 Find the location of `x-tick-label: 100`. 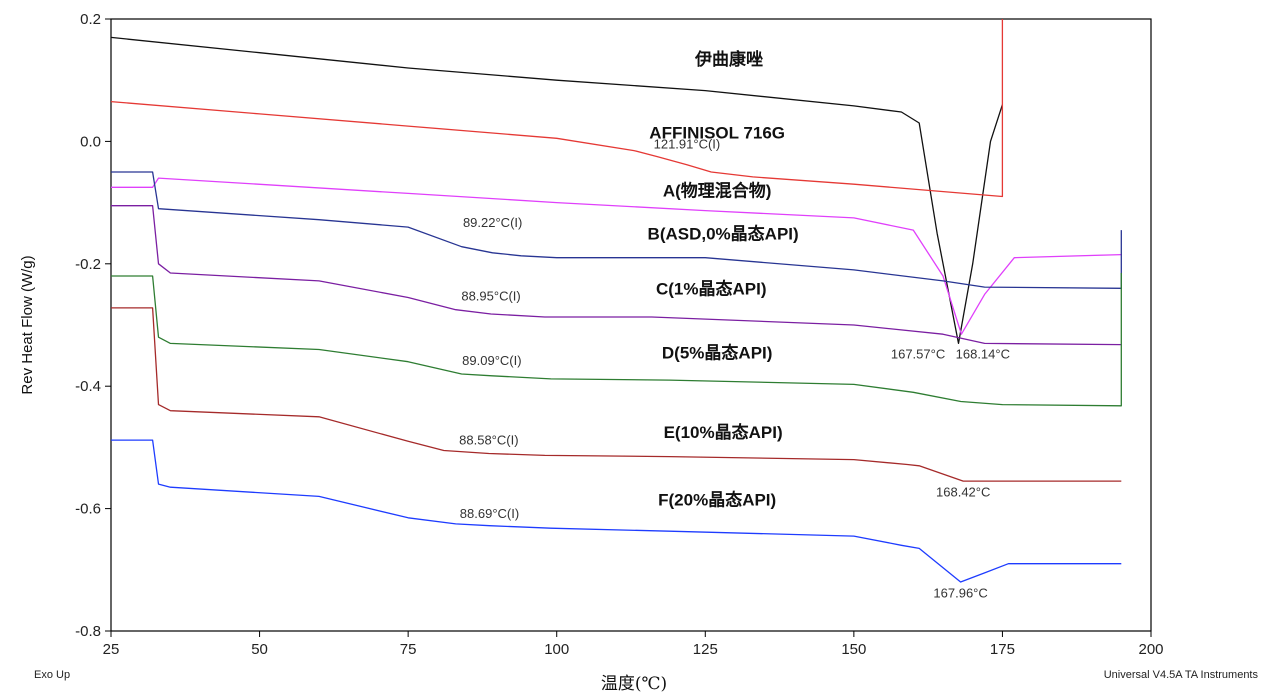

x-tick-label: 100 is located at coordinates (556, 649).